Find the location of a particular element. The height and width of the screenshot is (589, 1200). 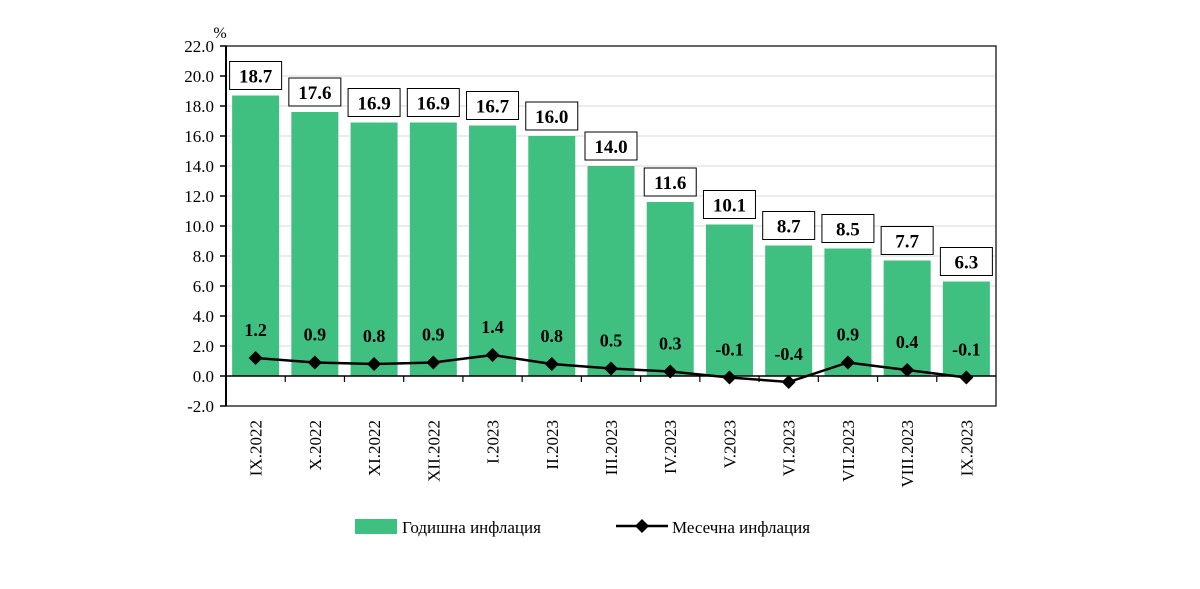

bar-value-label: 10.1 is located at coordinates (729, 206).